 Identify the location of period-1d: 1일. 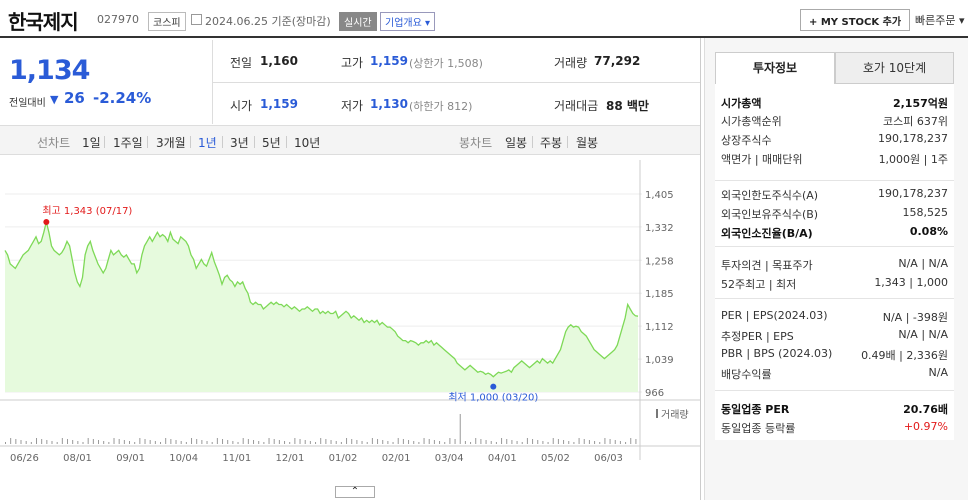
(91, 143).